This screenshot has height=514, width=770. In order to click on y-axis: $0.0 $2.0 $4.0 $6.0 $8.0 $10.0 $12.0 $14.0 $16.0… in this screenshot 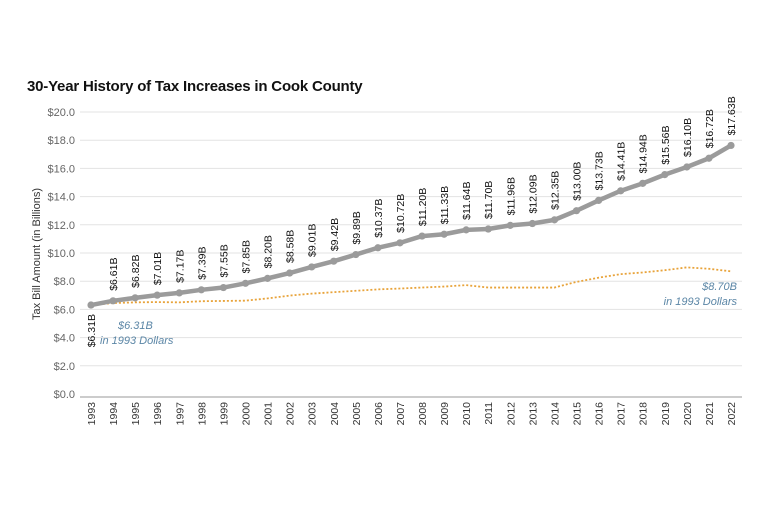, I will do `click(61, 254)`.